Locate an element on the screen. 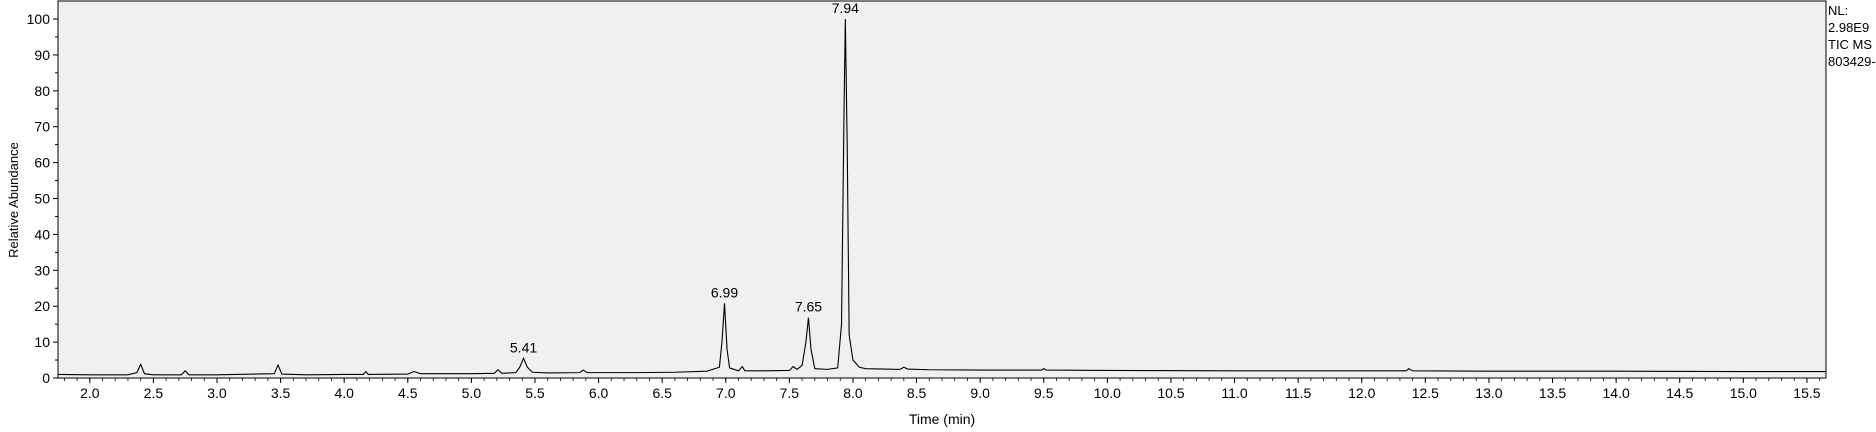 The image size is (1876, 432). x-tick-label: 12.0 is located at coordinates (1361, 393).